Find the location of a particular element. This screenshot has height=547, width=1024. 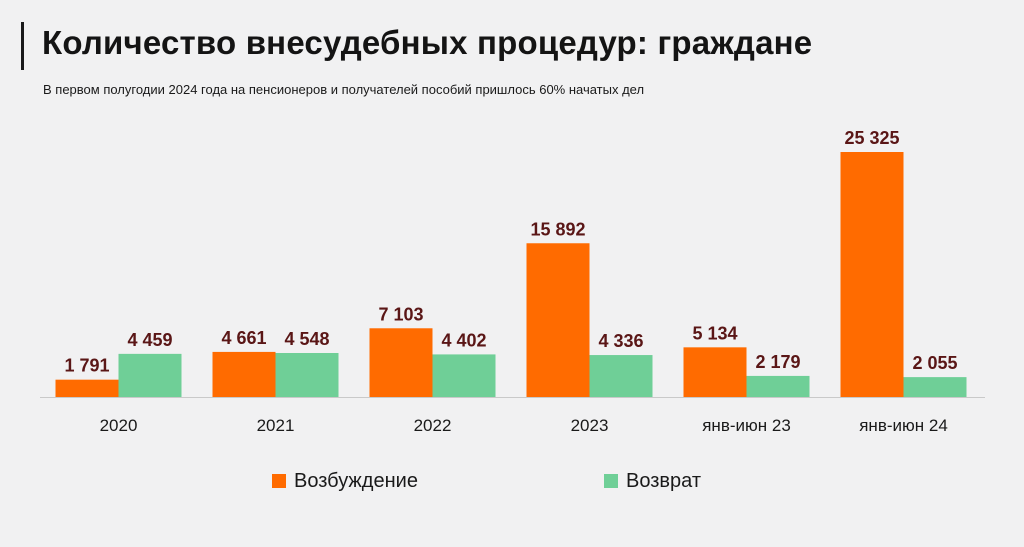

legend-label-return: Возврат is located at coordinates (663, 481).